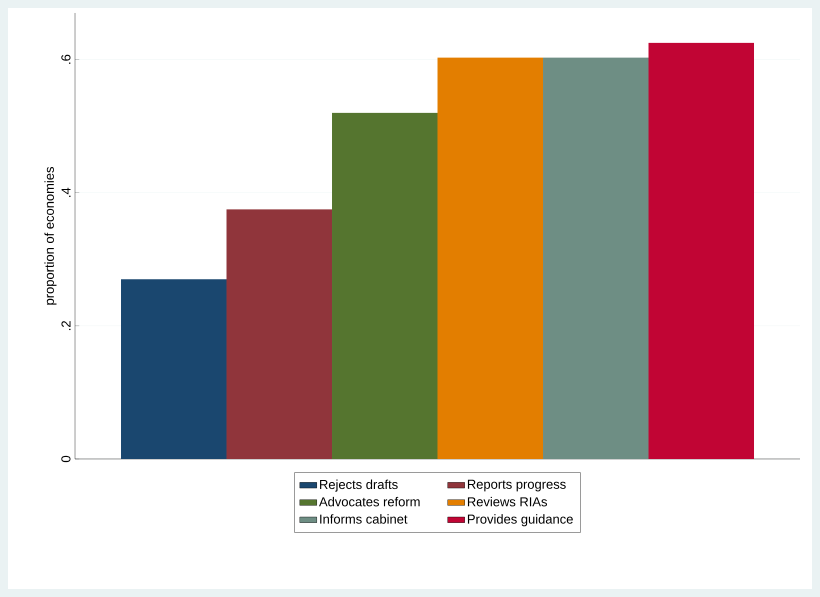  Describe the element at coordinates (65, 325) in the screenshot. I see `y-tick-label: .2` at that location.